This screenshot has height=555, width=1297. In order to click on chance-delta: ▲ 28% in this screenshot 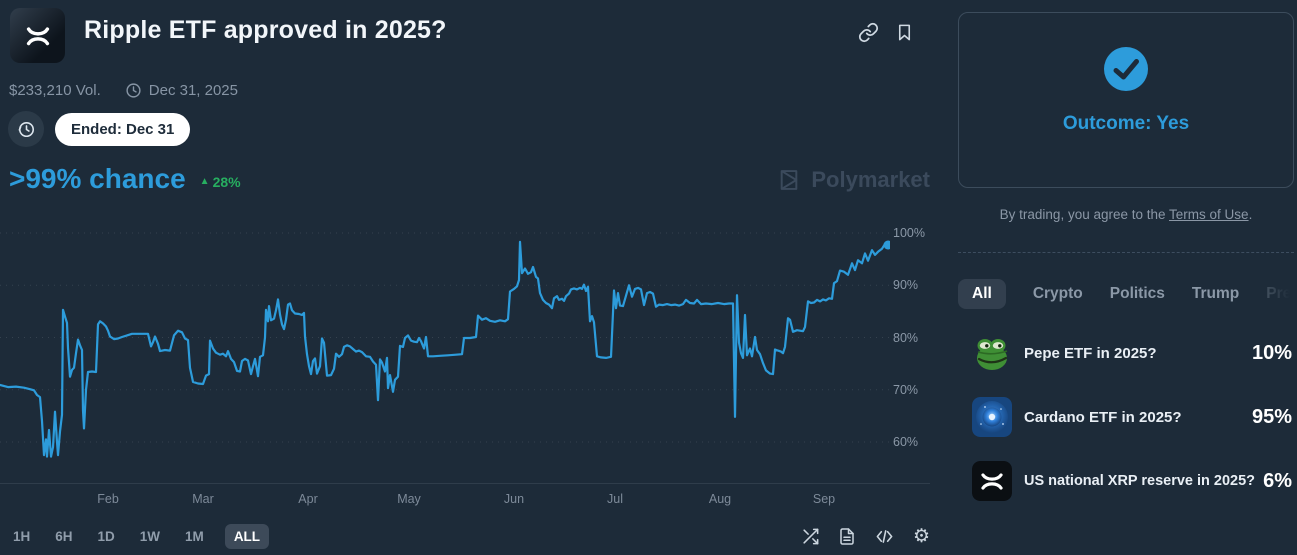, I will do `click(220, 182)`.